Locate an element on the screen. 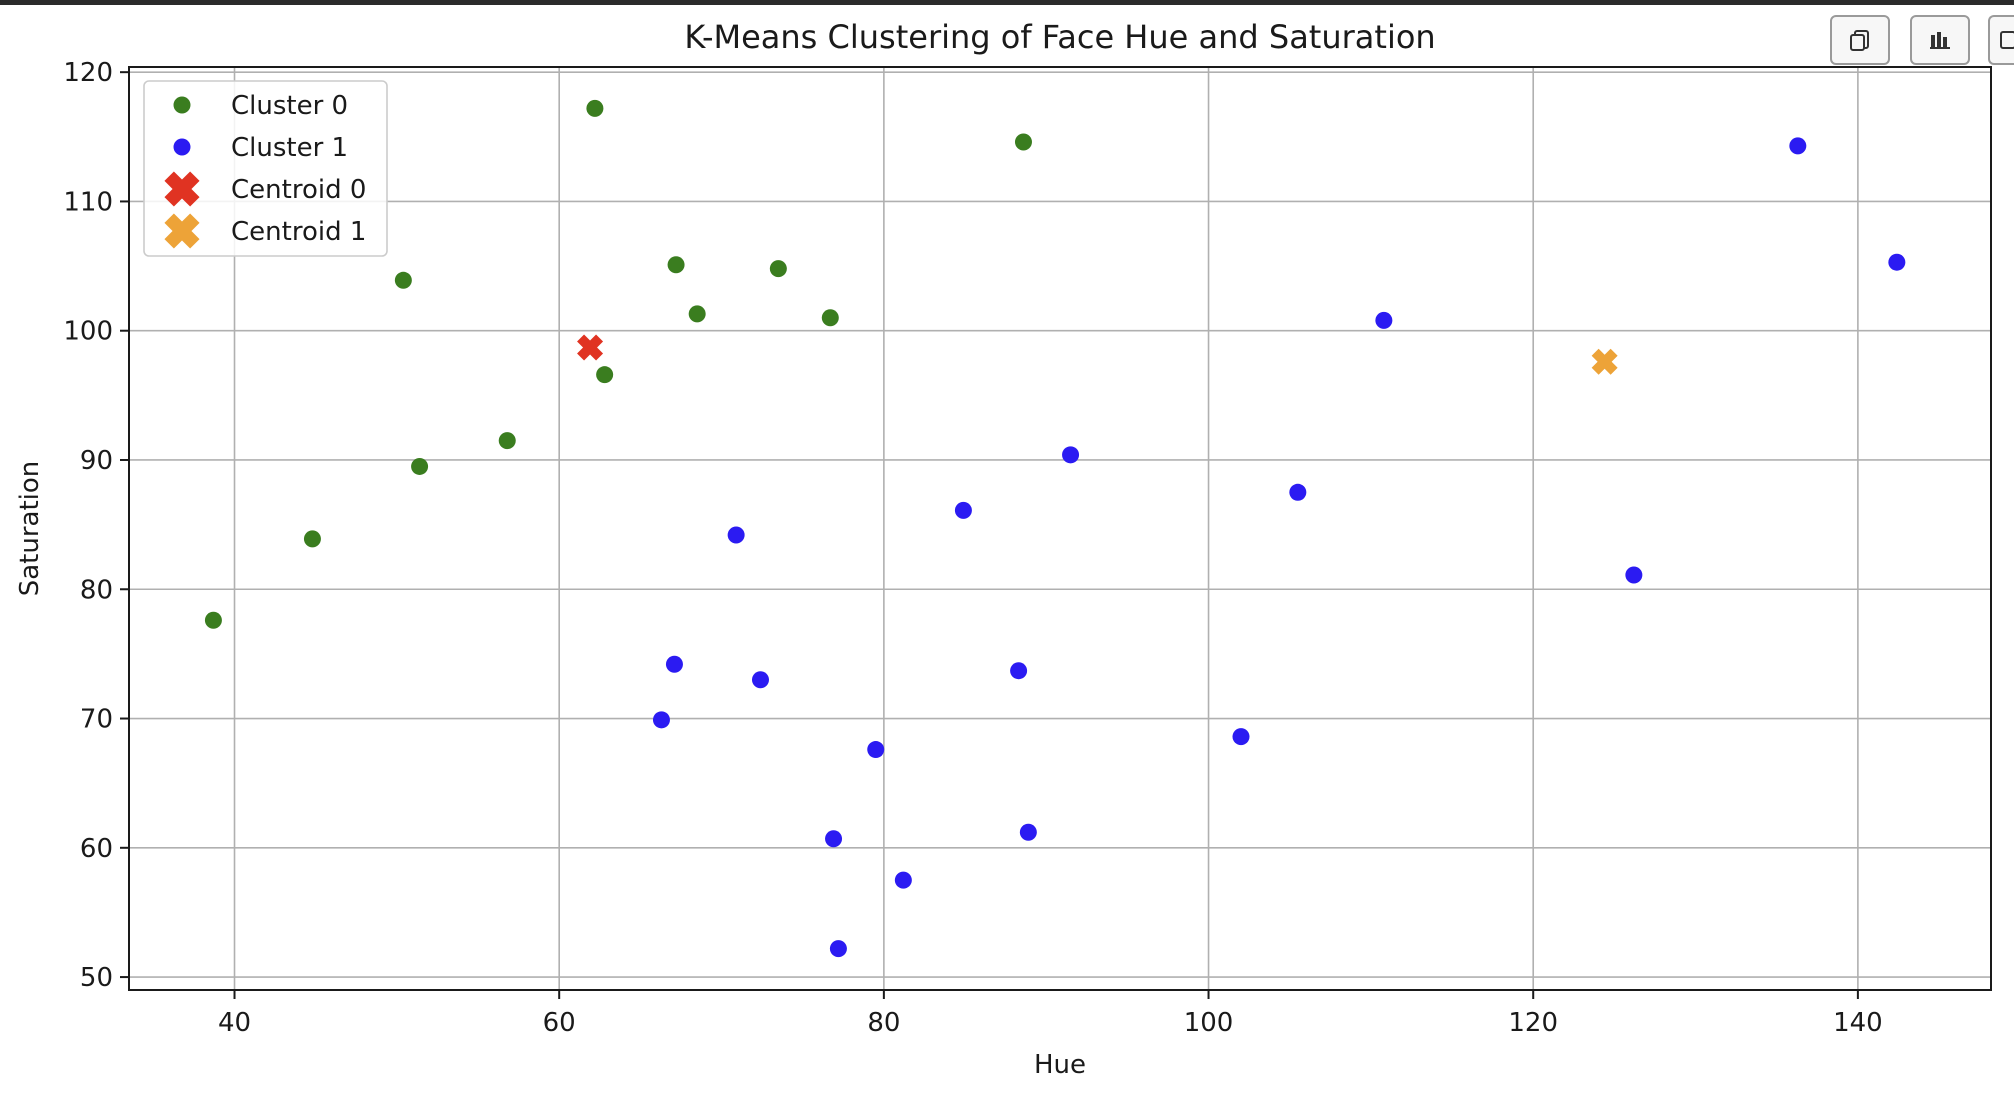 This screenshot has width=2014, height=1095. bar-chart-icon is located at coordinates (1940, 40).